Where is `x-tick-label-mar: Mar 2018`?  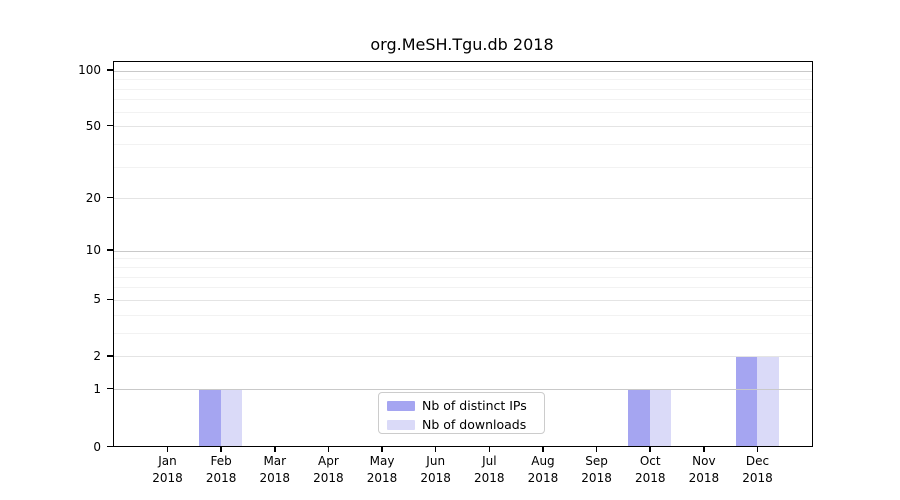 x-tick-label-mar: Mar 2018 is located at coordinates (275, 470).